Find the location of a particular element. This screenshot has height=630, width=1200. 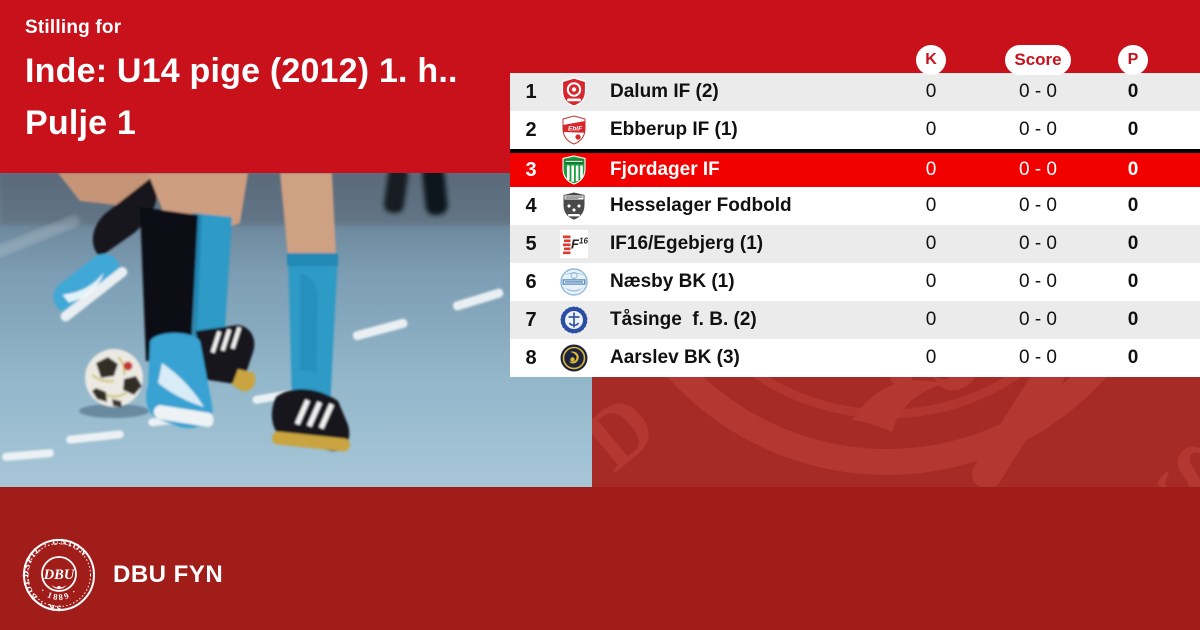

club-name: Aarslev BK (3) is located at coordinates (675, 357).